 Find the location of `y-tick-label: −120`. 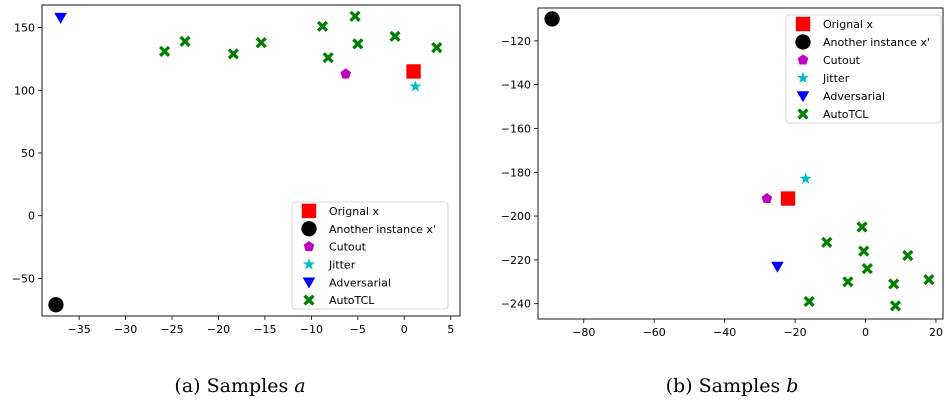

y-tick-label: −120 is located at coordinates (516, 41).